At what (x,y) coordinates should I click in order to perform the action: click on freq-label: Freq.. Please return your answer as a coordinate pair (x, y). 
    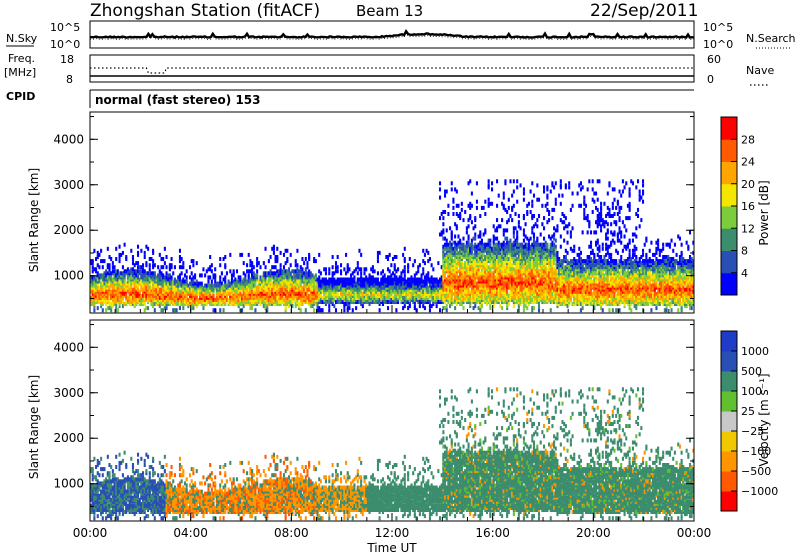
    Looking at the image, I should click on (21, 58).